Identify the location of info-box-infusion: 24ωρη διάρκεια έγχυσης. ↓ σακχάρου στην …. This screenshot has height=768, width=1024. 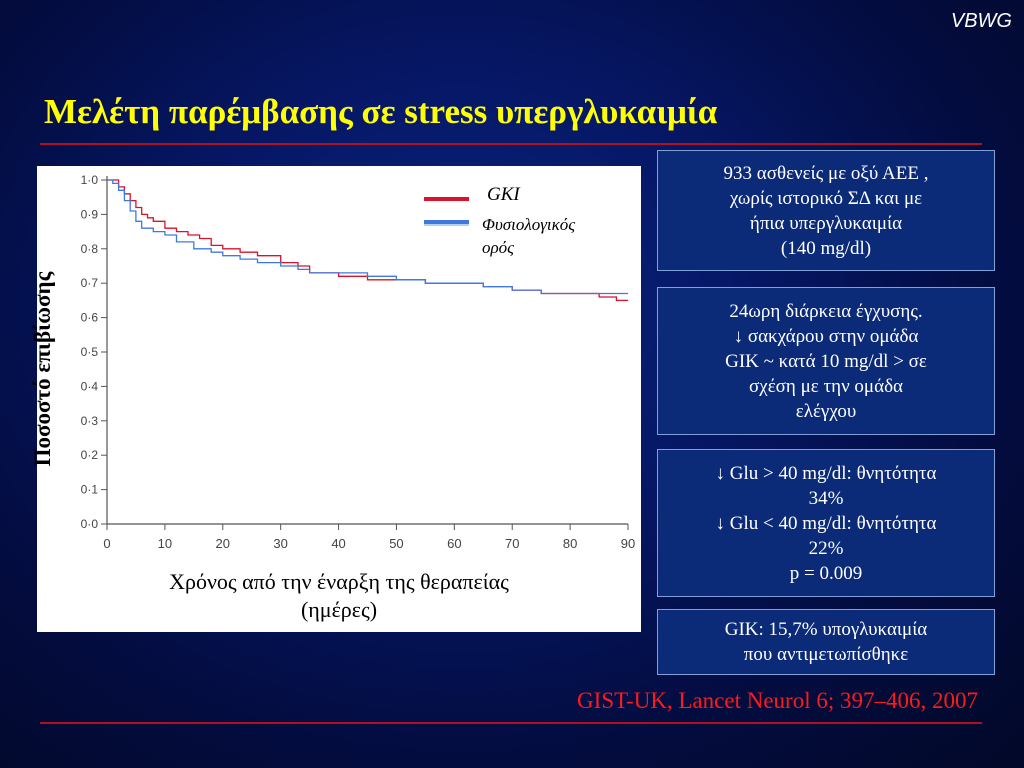
(826, 361).